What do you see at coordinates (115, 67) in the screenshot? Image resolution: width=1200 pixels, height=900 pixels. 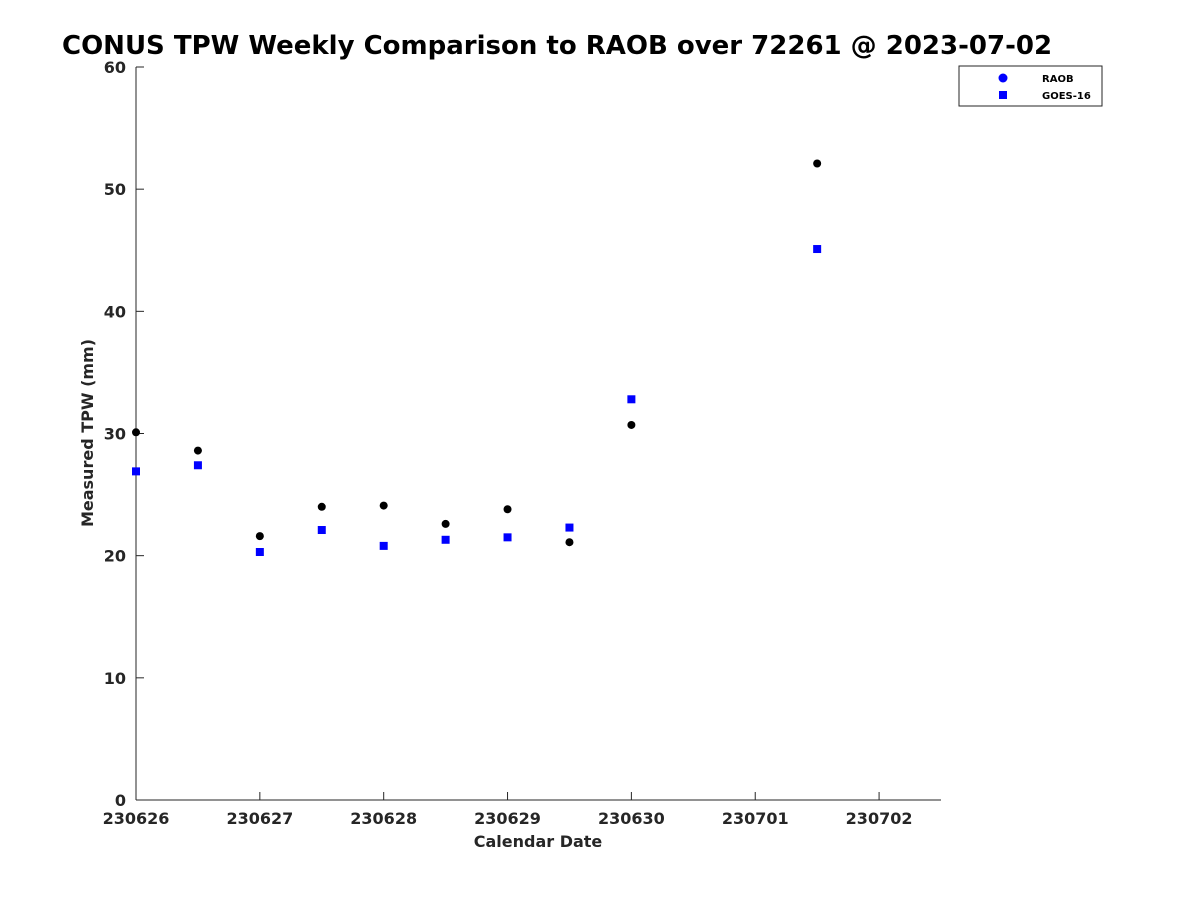 I see `y-tick-label: 60` at bounding box center [115, 67].